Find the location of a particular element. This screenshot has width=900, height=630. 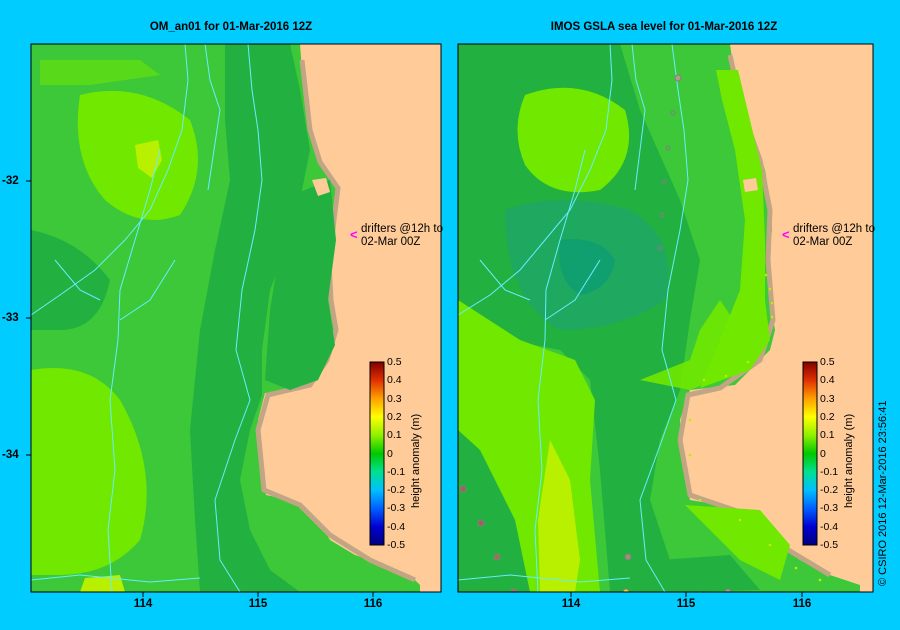

sea-dark-band is located at coordinates (250, 318).